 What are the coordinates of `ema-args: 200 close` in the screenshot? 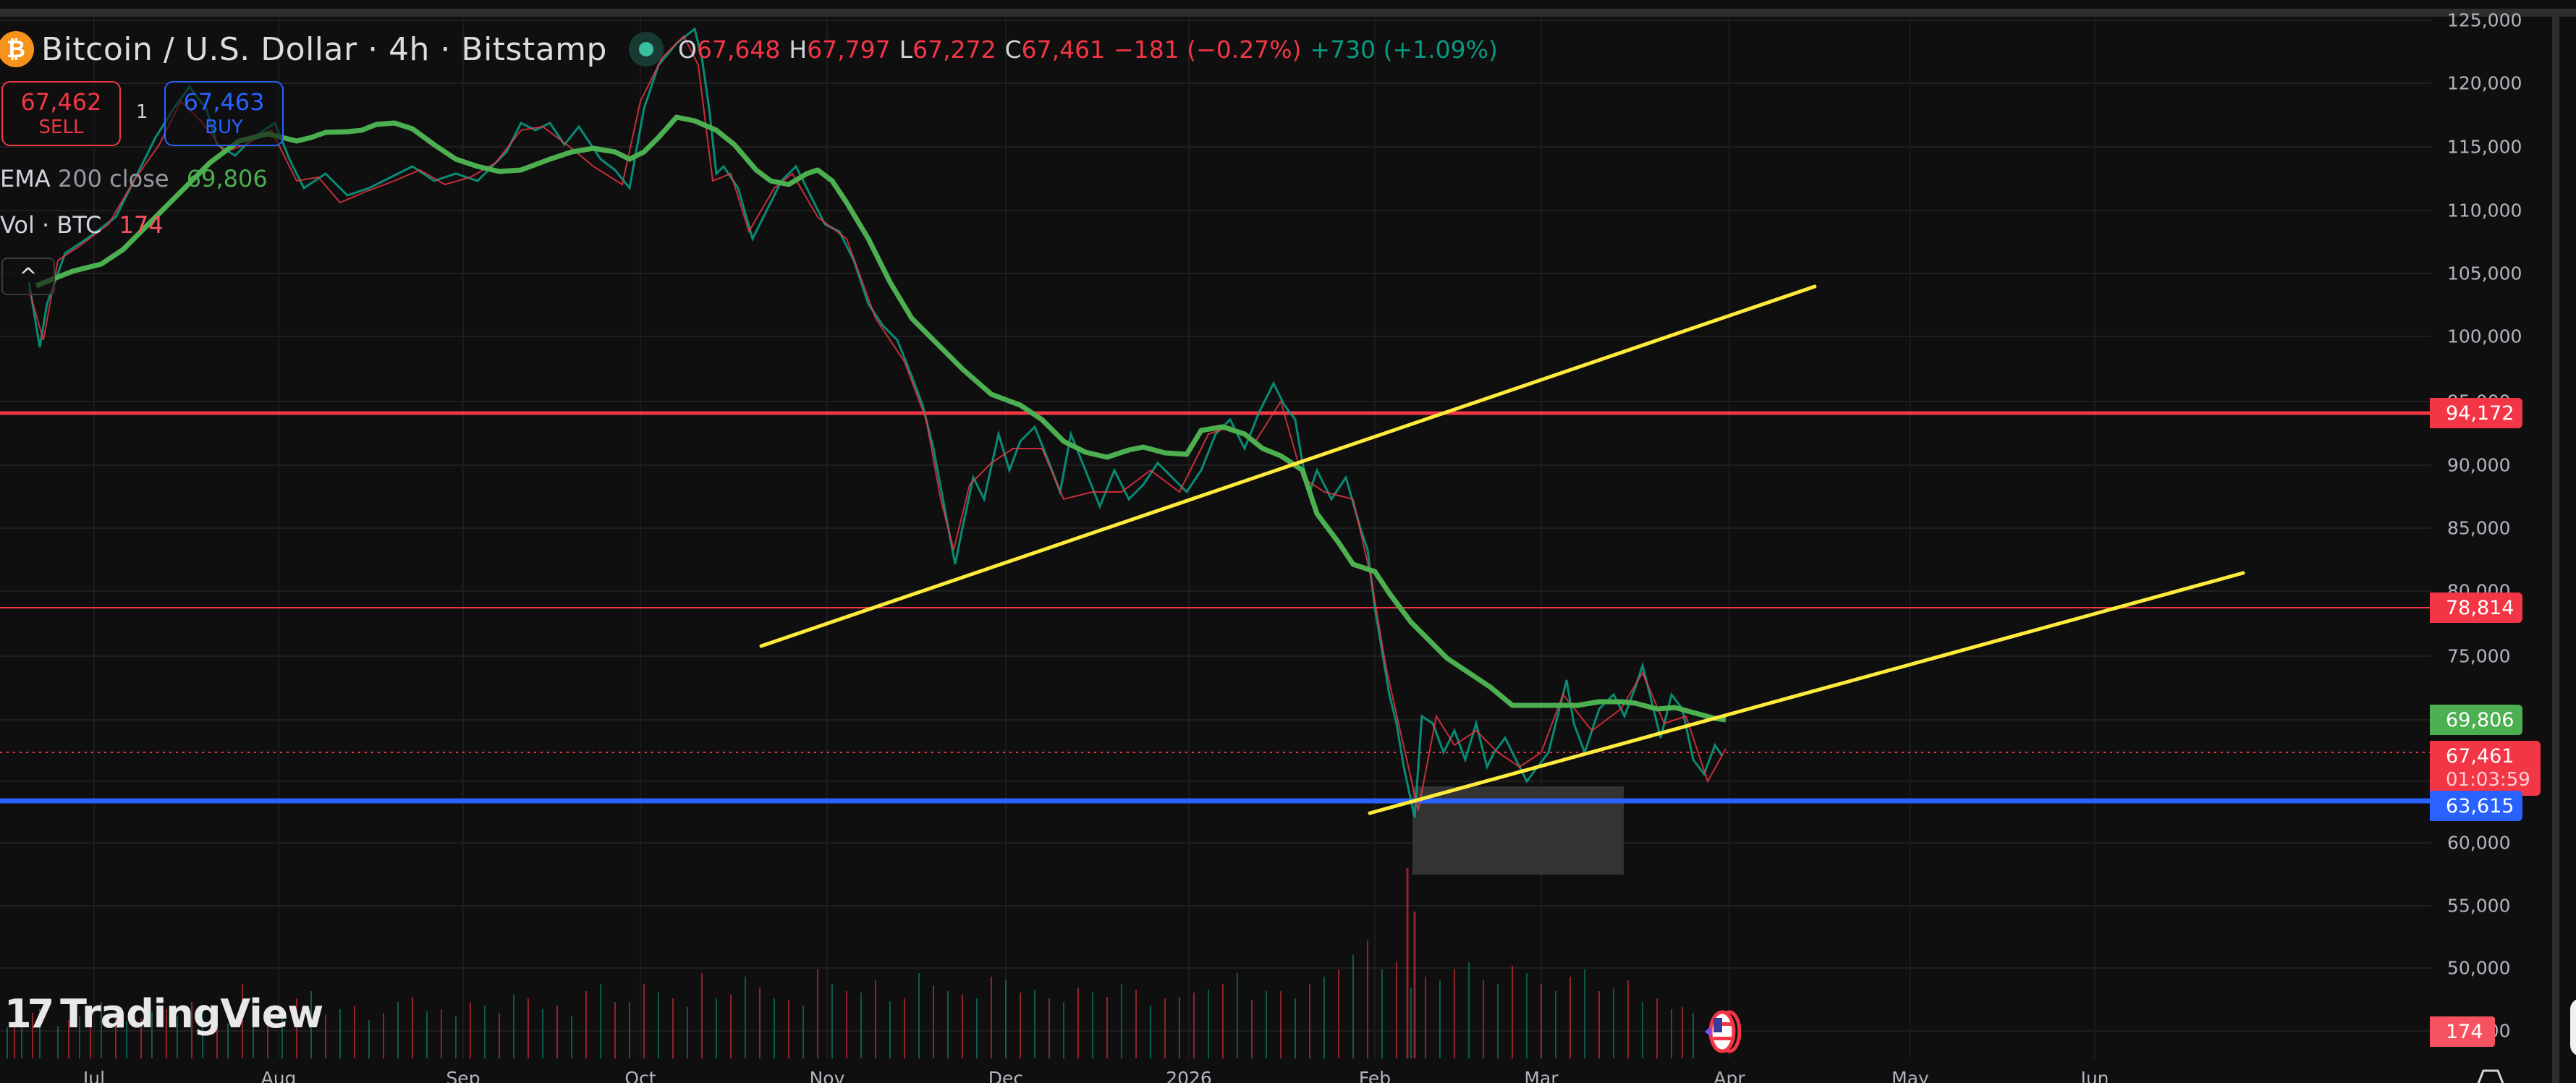 It's located at (113, 178).